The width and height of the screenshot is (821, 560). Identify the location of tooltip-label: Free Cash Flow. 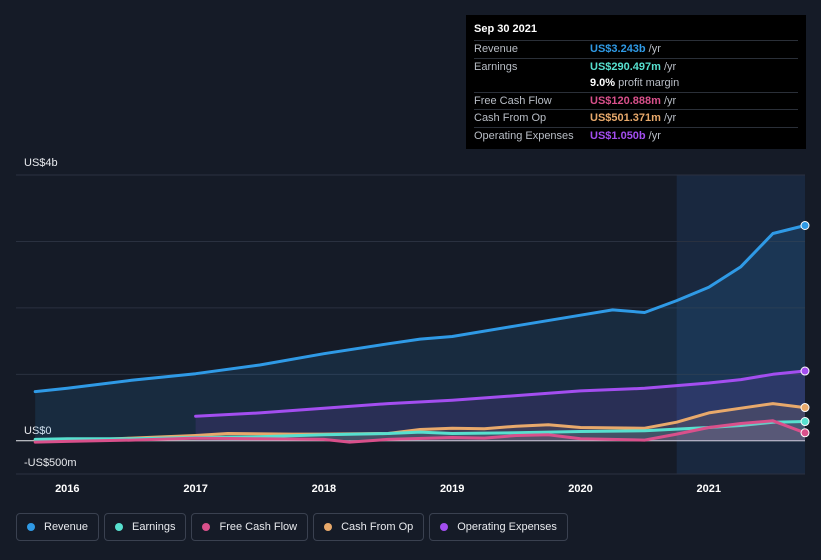
(513, 100).